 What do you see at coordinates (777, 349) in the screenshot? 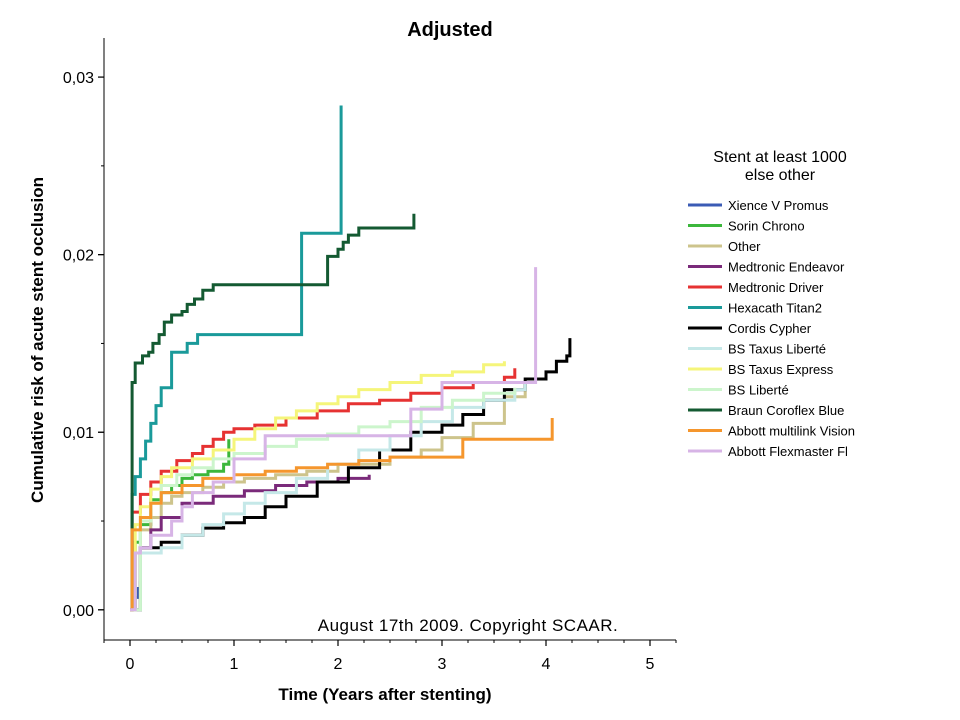
I see `legend-label: BS Taxus Liberté` at bounding box center [777, 349].